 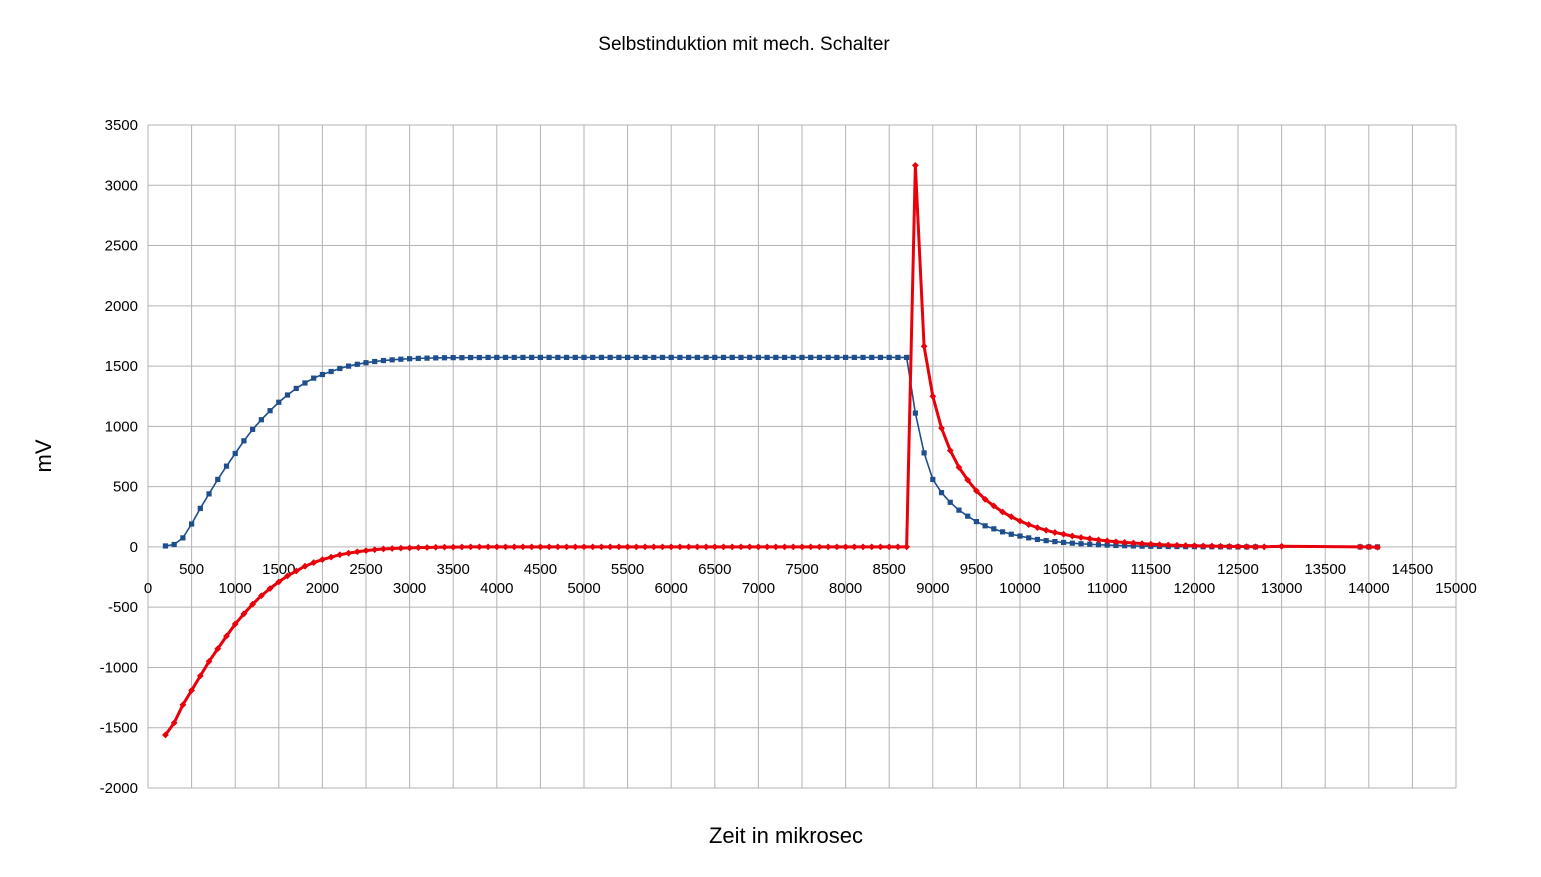 What do you see at coordinates (119, 728) in the screenshot?
I see `y-tick-label: -1500` at bounding box center [119, 728].